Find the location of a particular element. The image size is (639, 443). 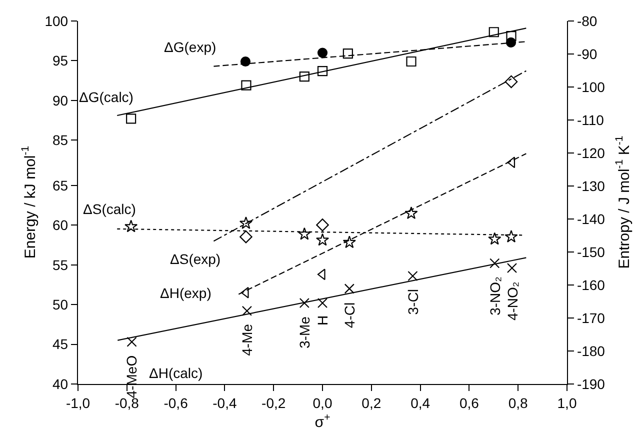

y3-tick-label: 90 is located at coordinates (60, 100).